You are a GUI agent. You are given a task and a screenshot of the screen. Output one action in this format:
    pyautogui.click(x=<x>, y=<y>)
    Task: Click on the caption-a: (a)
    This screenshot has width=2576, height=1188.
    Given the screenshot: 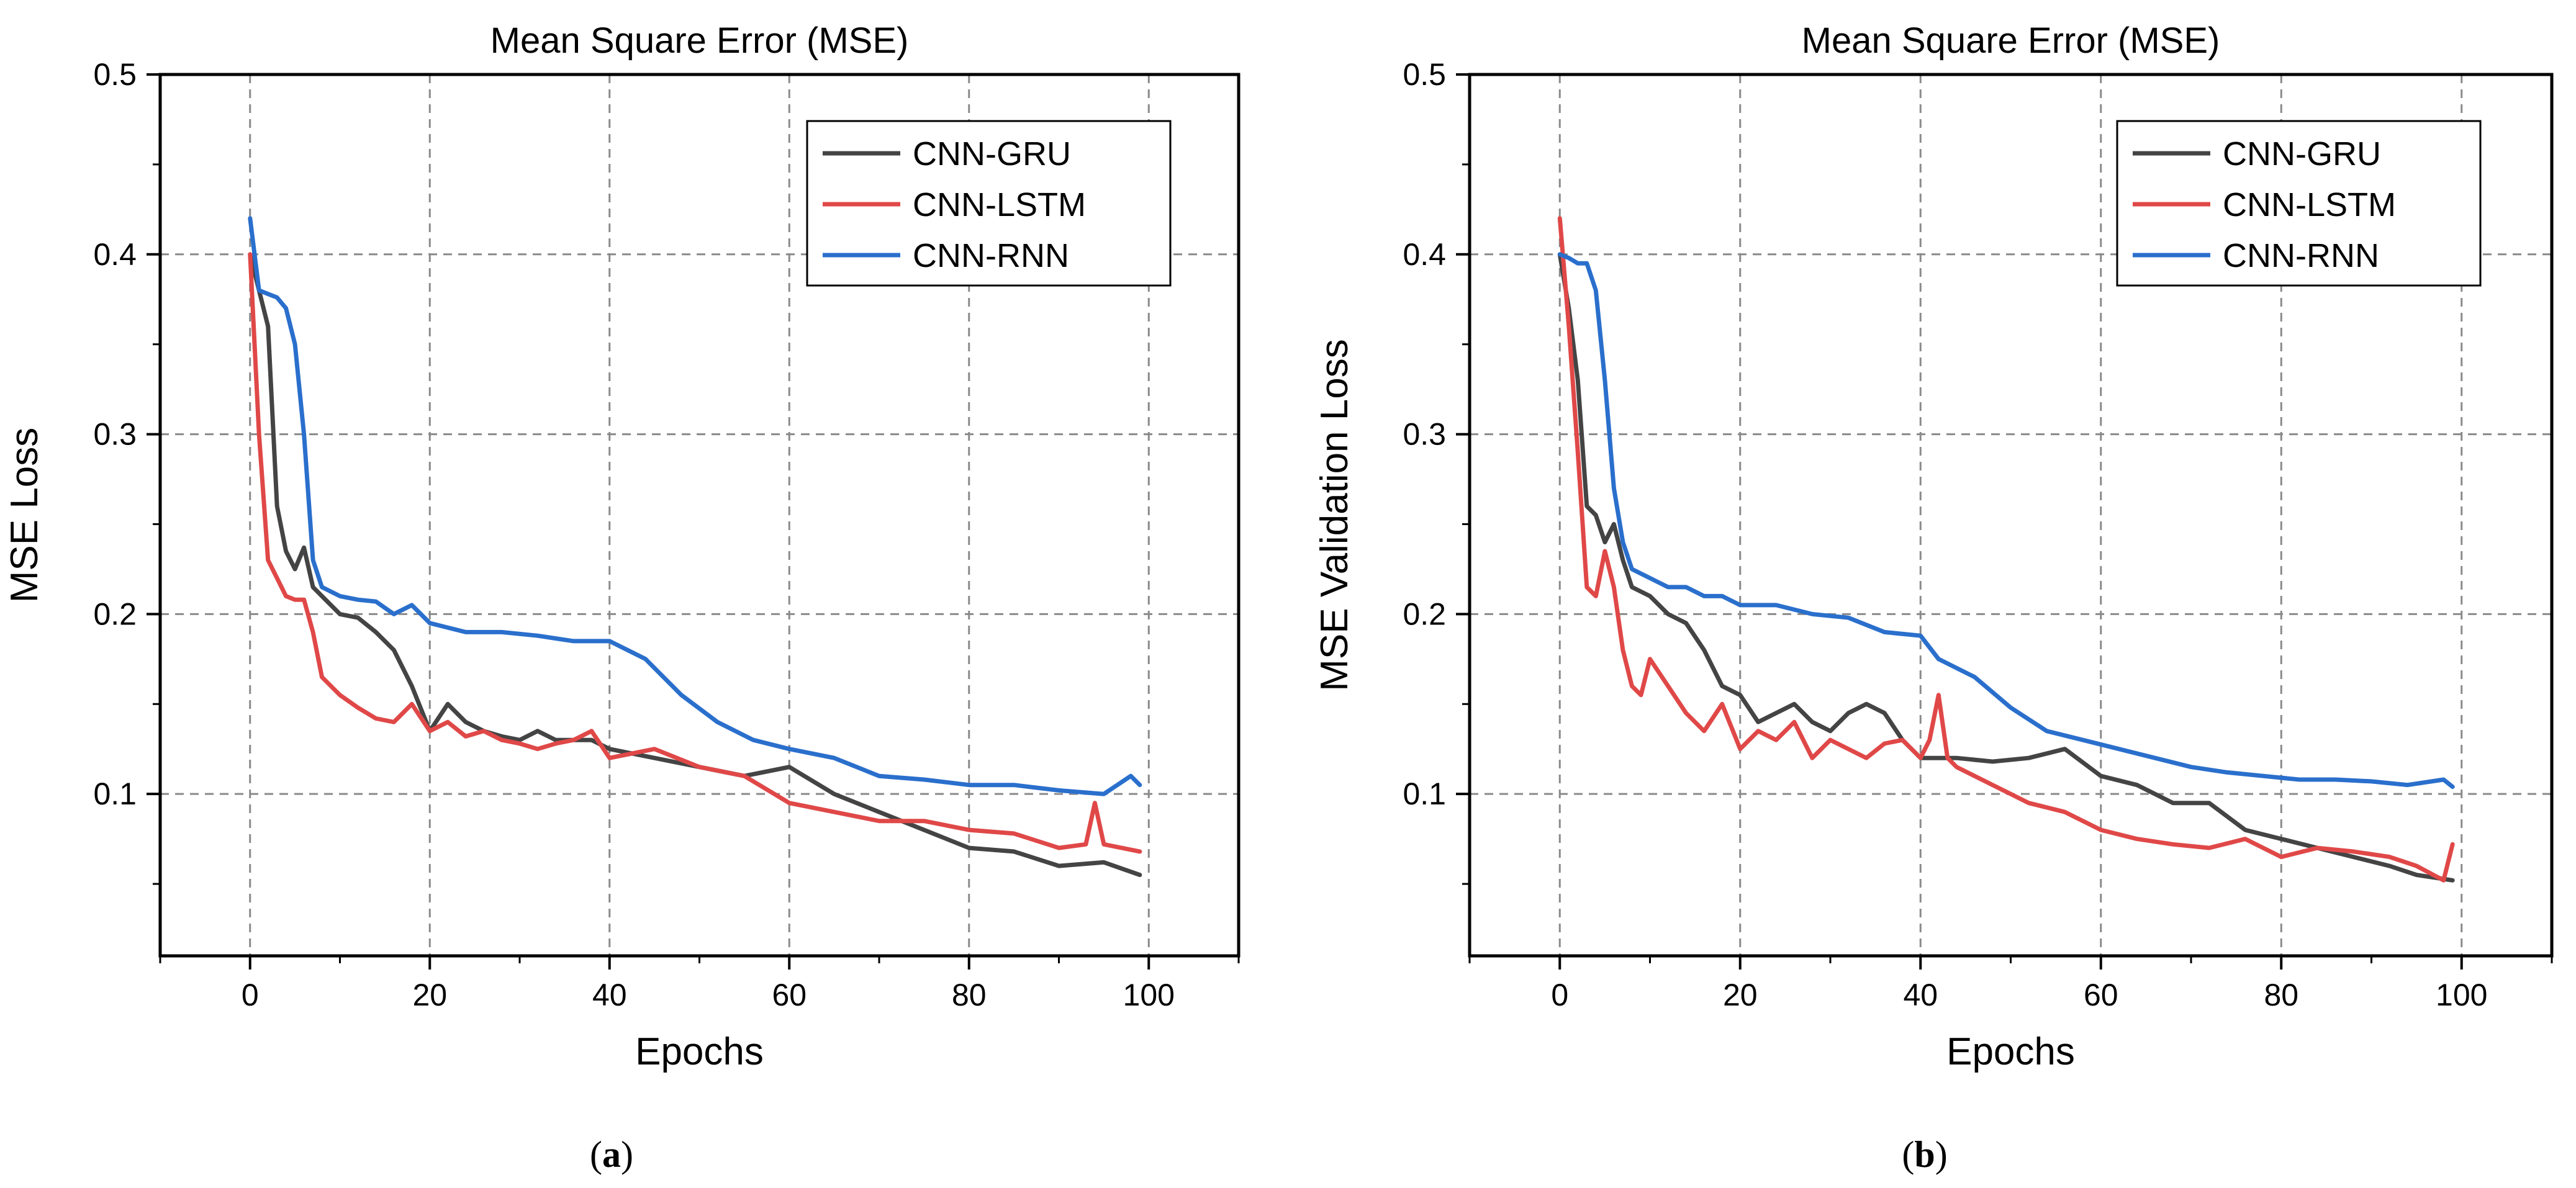 What is the action you would take?
    pyautogui.click(x=611, y=1154)
    